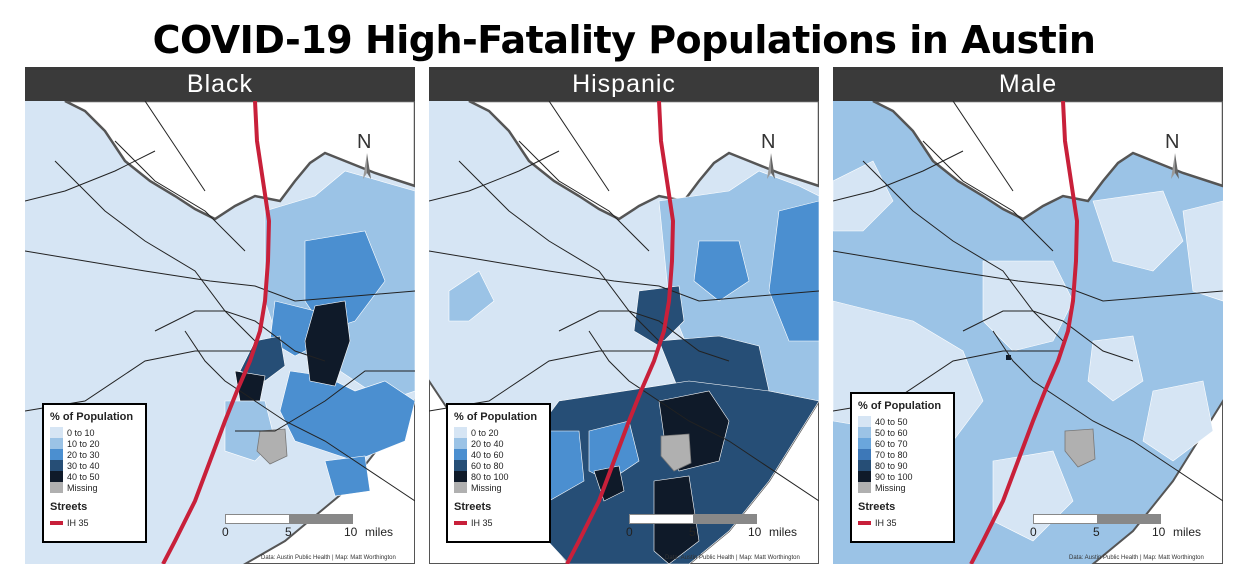 Image resolution: width=1248 pixels, height=576 pixels. Describe the element at coordinates (902, 443) in the screenshot. I see `legend-item: 60 to 70` at that location.